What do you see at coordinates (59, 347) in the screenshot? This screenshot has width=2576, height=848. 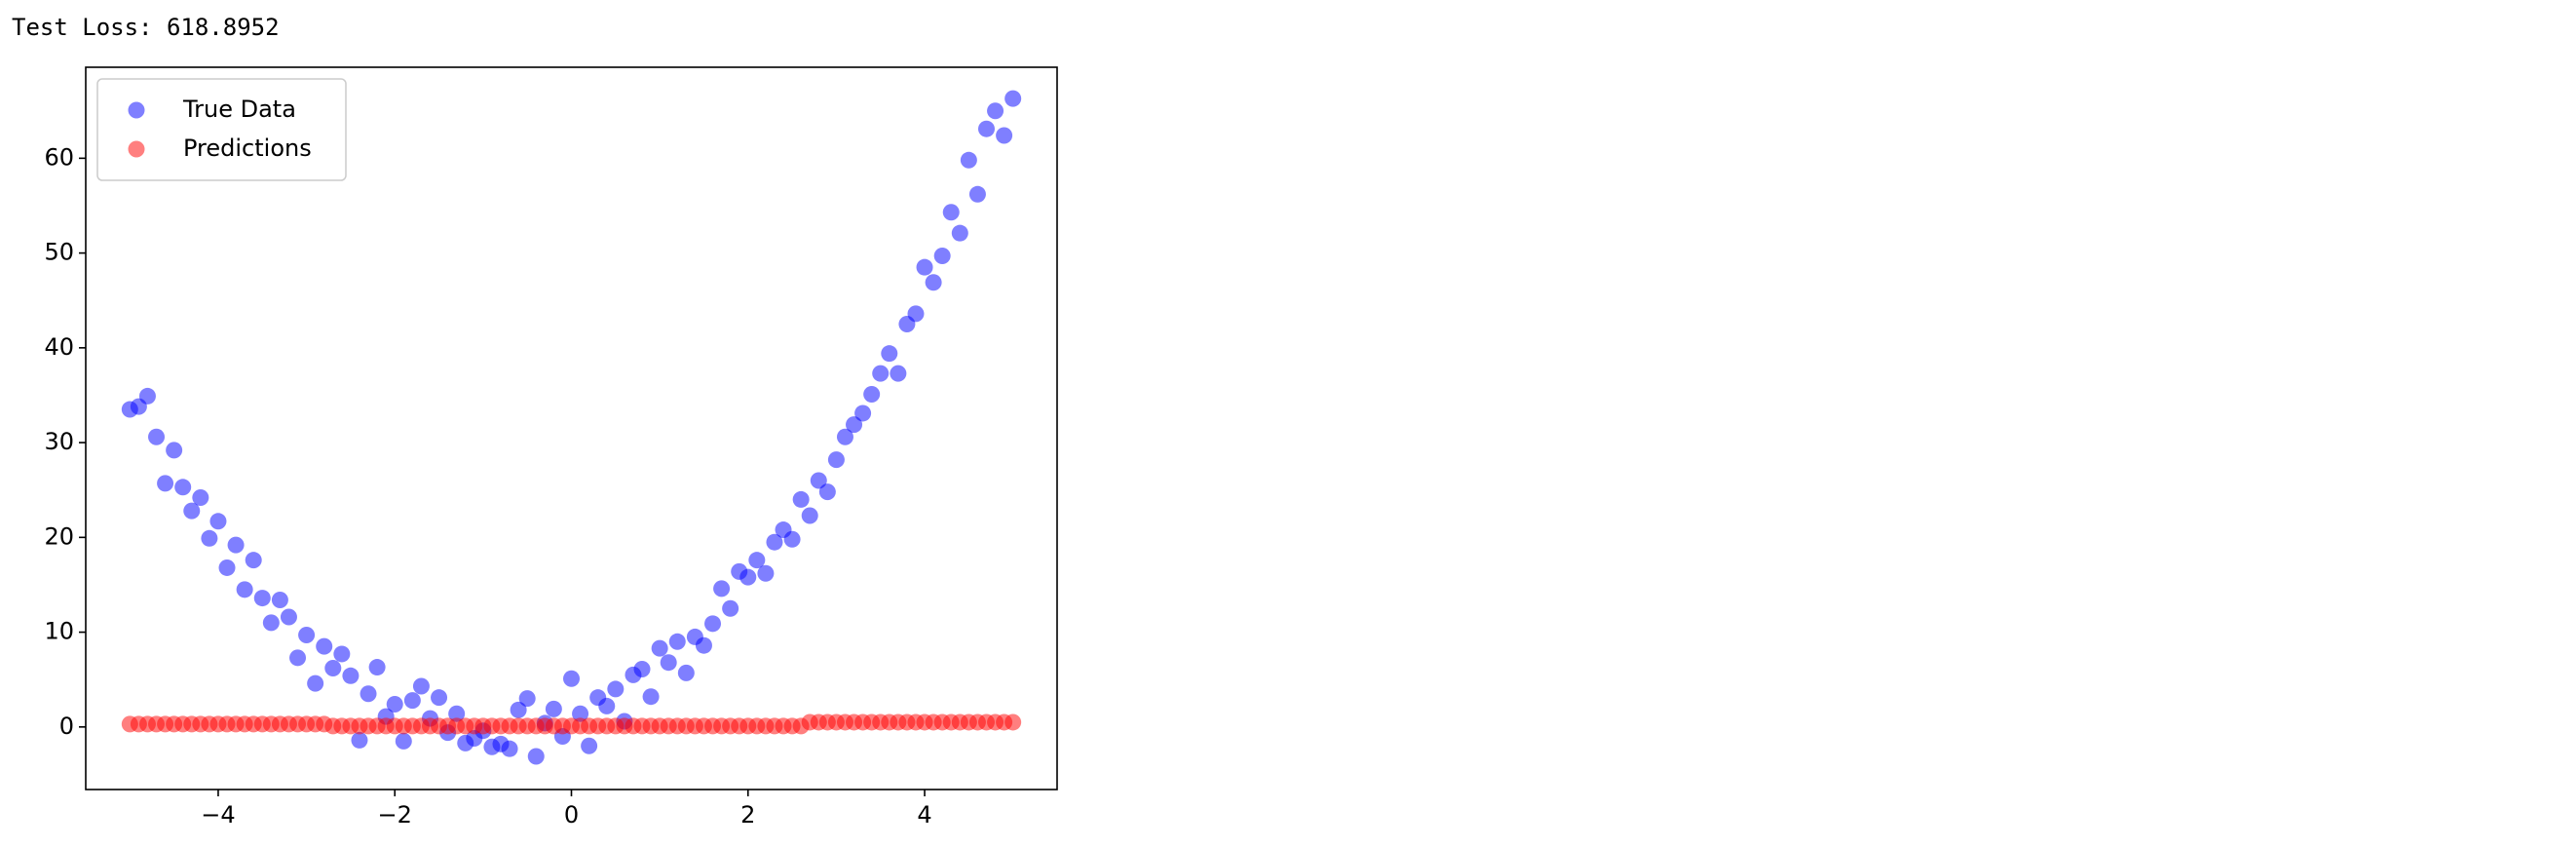 I see `y-tick-label: 40` at bounding box center [59, 347].